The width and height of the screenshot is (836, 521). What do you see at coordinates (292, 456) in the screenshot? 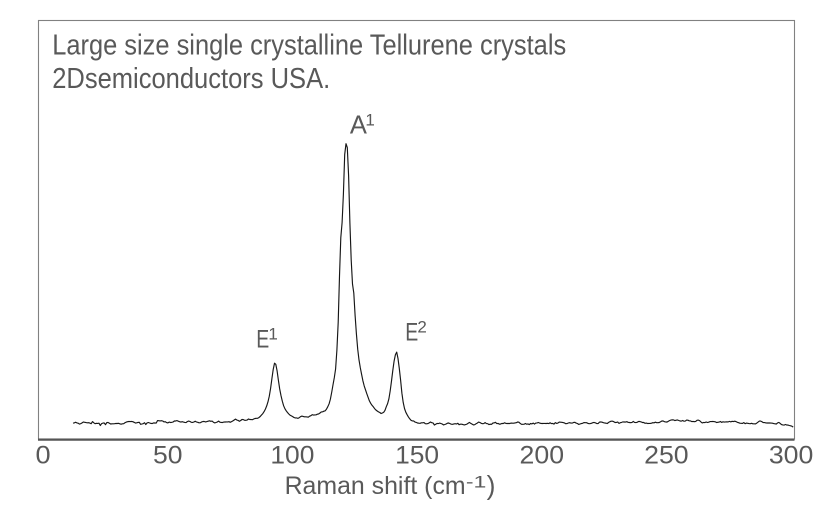
I see `svg-text: 100` at bounding box center [292, 456].